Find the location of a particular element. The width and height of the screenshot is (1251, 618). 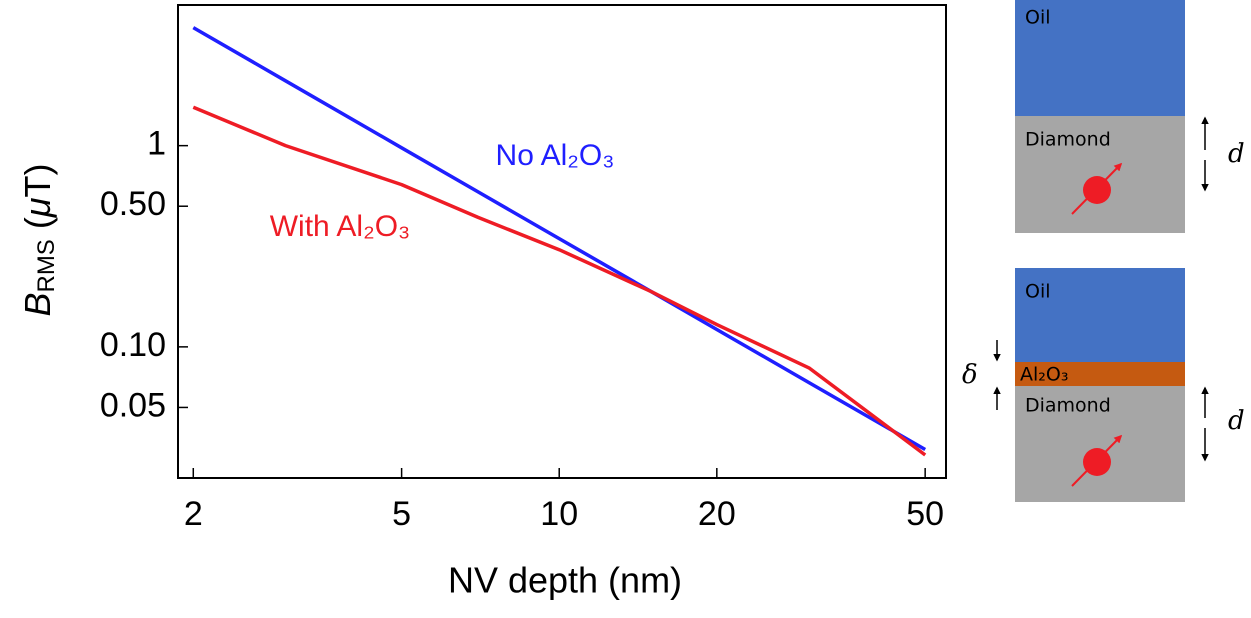

x-tick-label: 10 is located at coordinates (559, 514).